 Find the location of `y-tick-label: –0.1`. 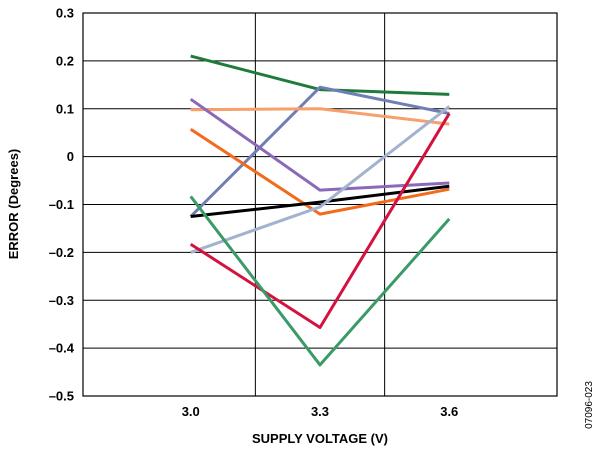

y-tick-label: –0.1 is located at coordinates (61, 204).